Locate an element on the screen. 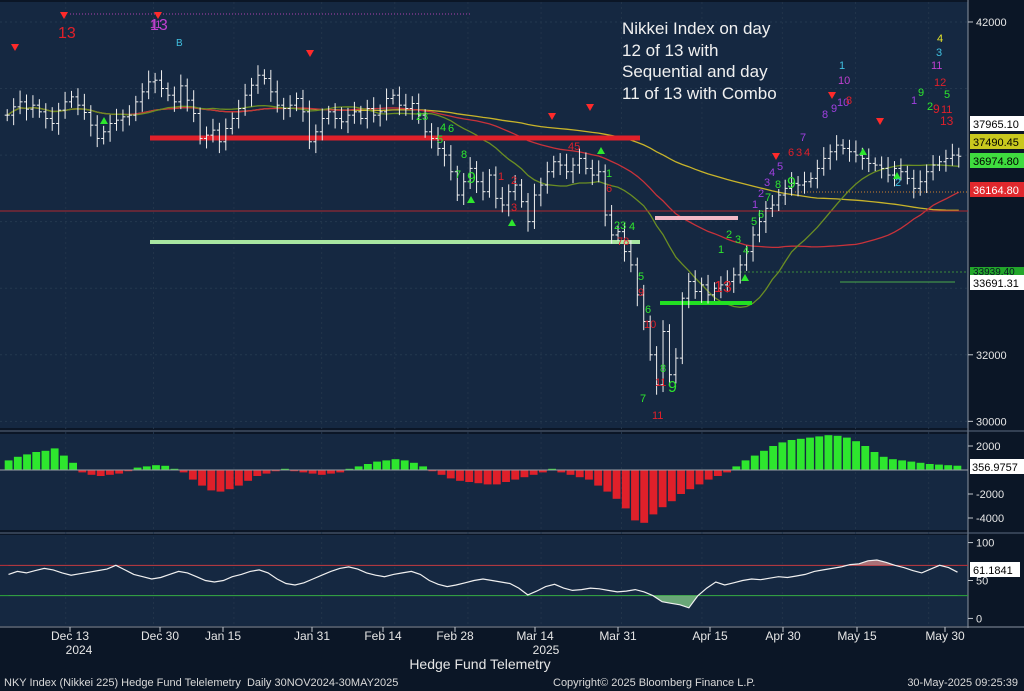 The width and height of the screenshot is (1024, 691). overbought-fill is located at coordinates (483, 563).